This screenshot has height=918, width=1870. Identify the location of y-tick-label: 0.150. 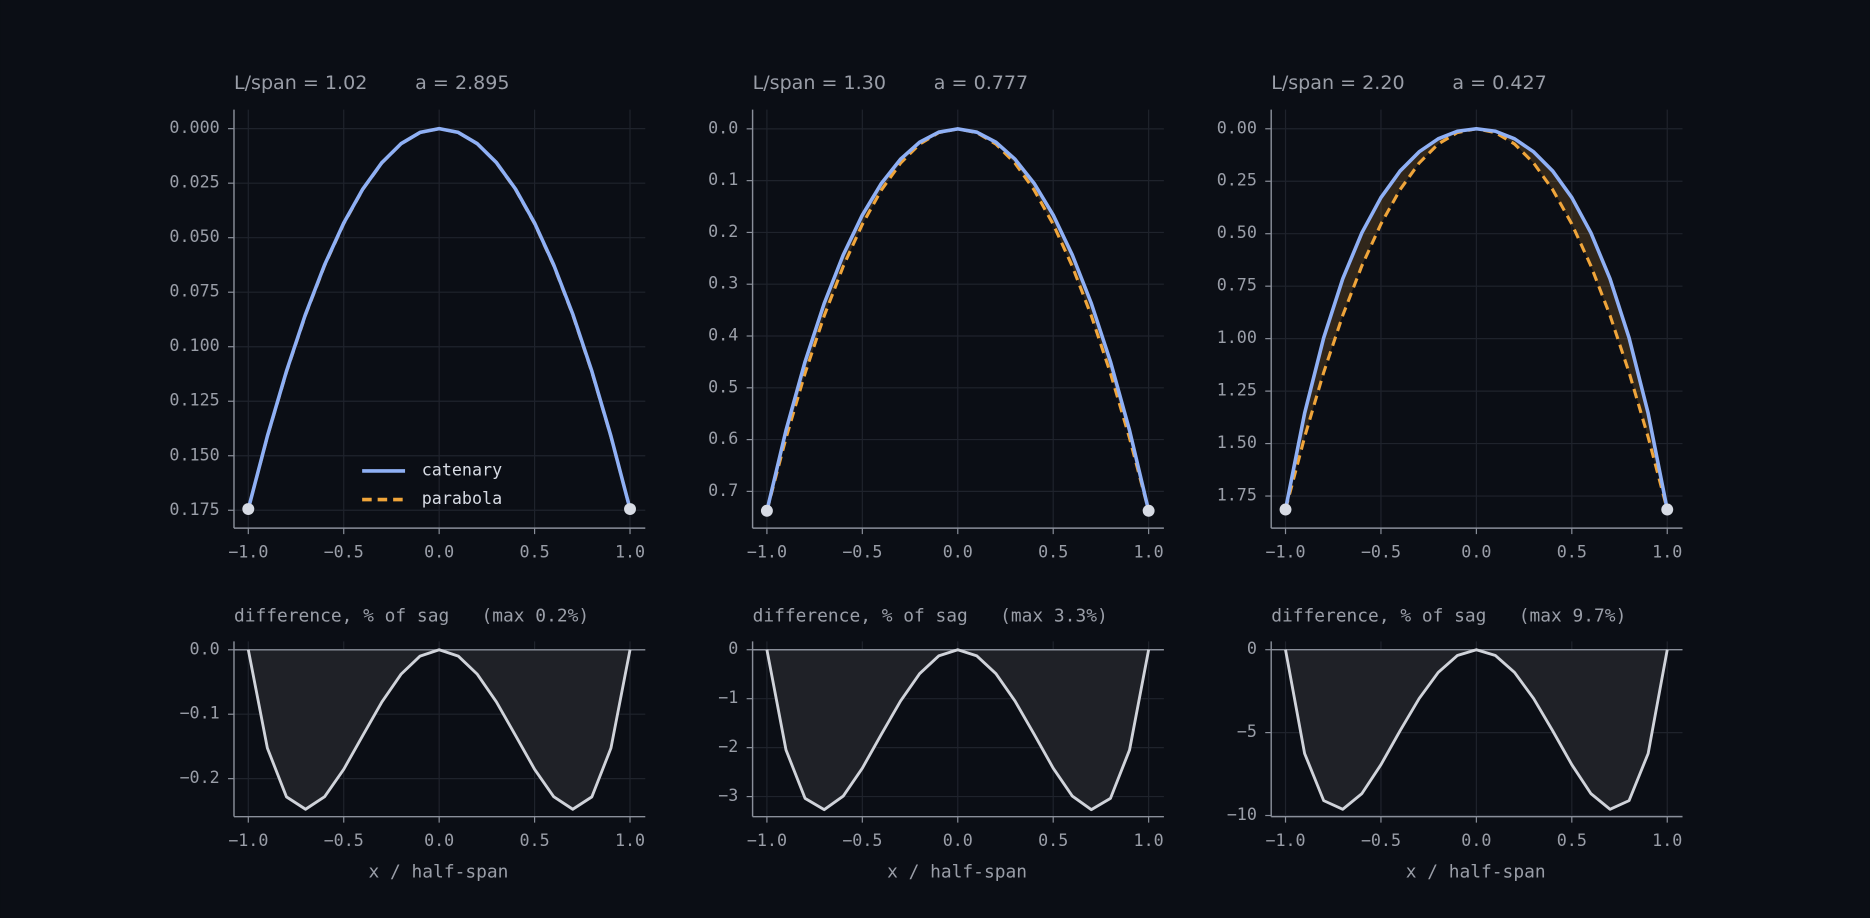
(194, 454).